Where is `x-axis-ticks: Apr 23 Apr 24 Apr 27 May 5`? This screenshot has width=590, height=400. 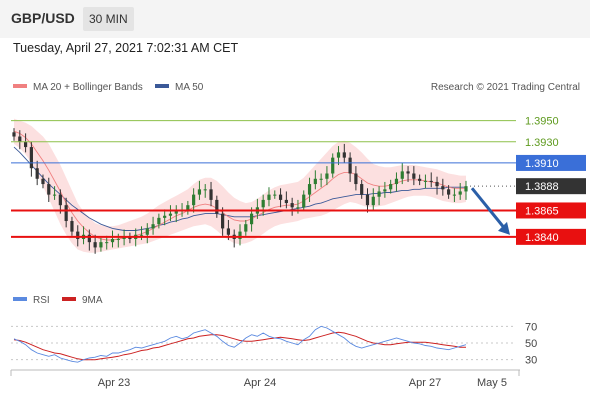
x-axis-ticks: Apr 23 Apr 24 Apr 27 May 5 is located at coordinates (302, 383).